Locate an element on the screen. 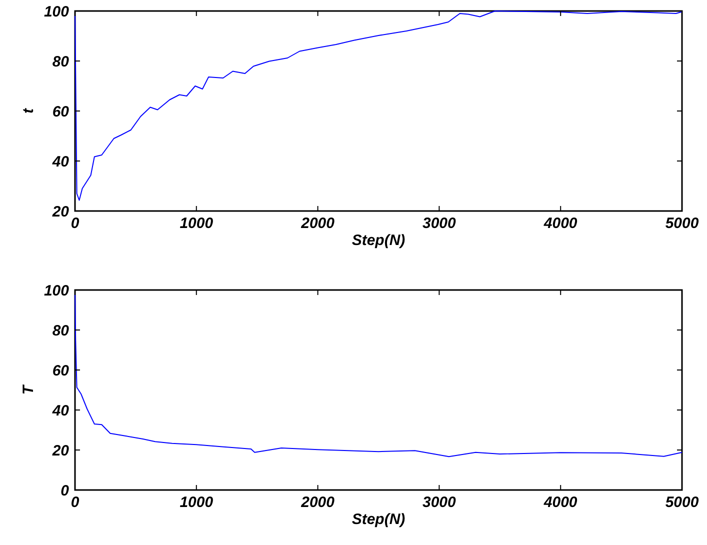  y-axis-title: T is located at coordinates (28, 389).